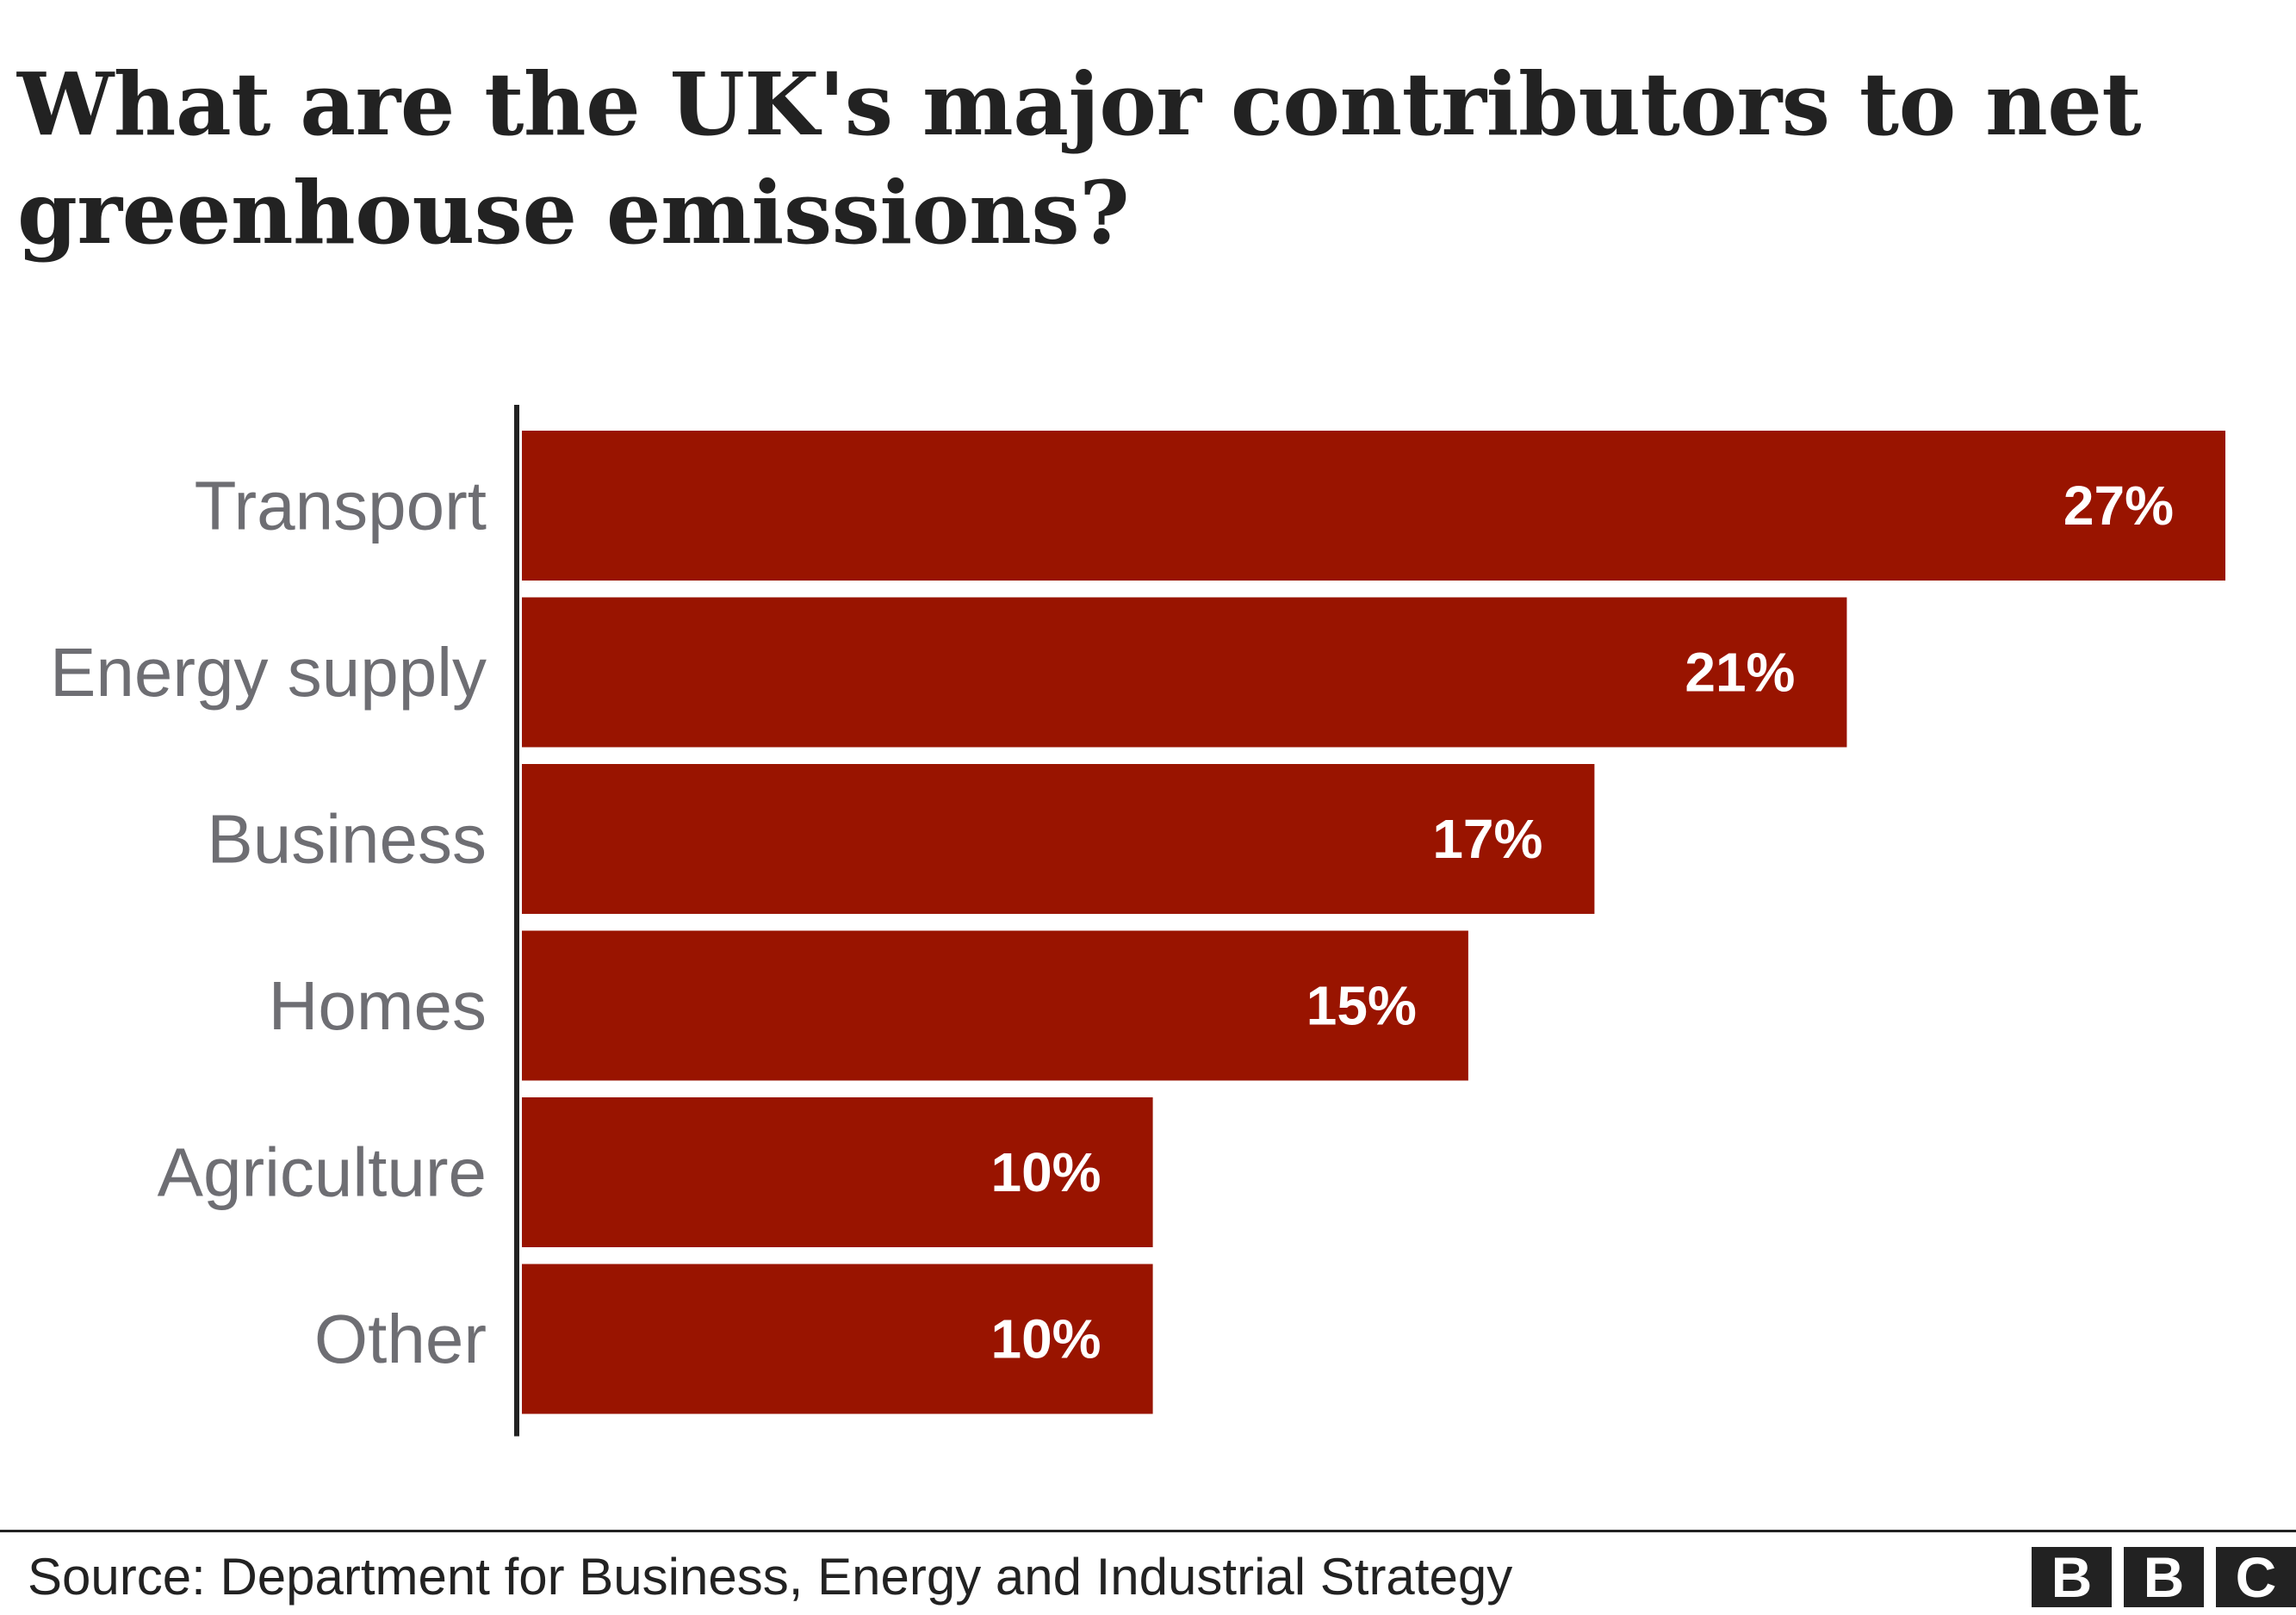 Image resolution: width=2296 pixels, height=1615 pixels. I want to click on category-label: Agriculture, so click(322, 1172).